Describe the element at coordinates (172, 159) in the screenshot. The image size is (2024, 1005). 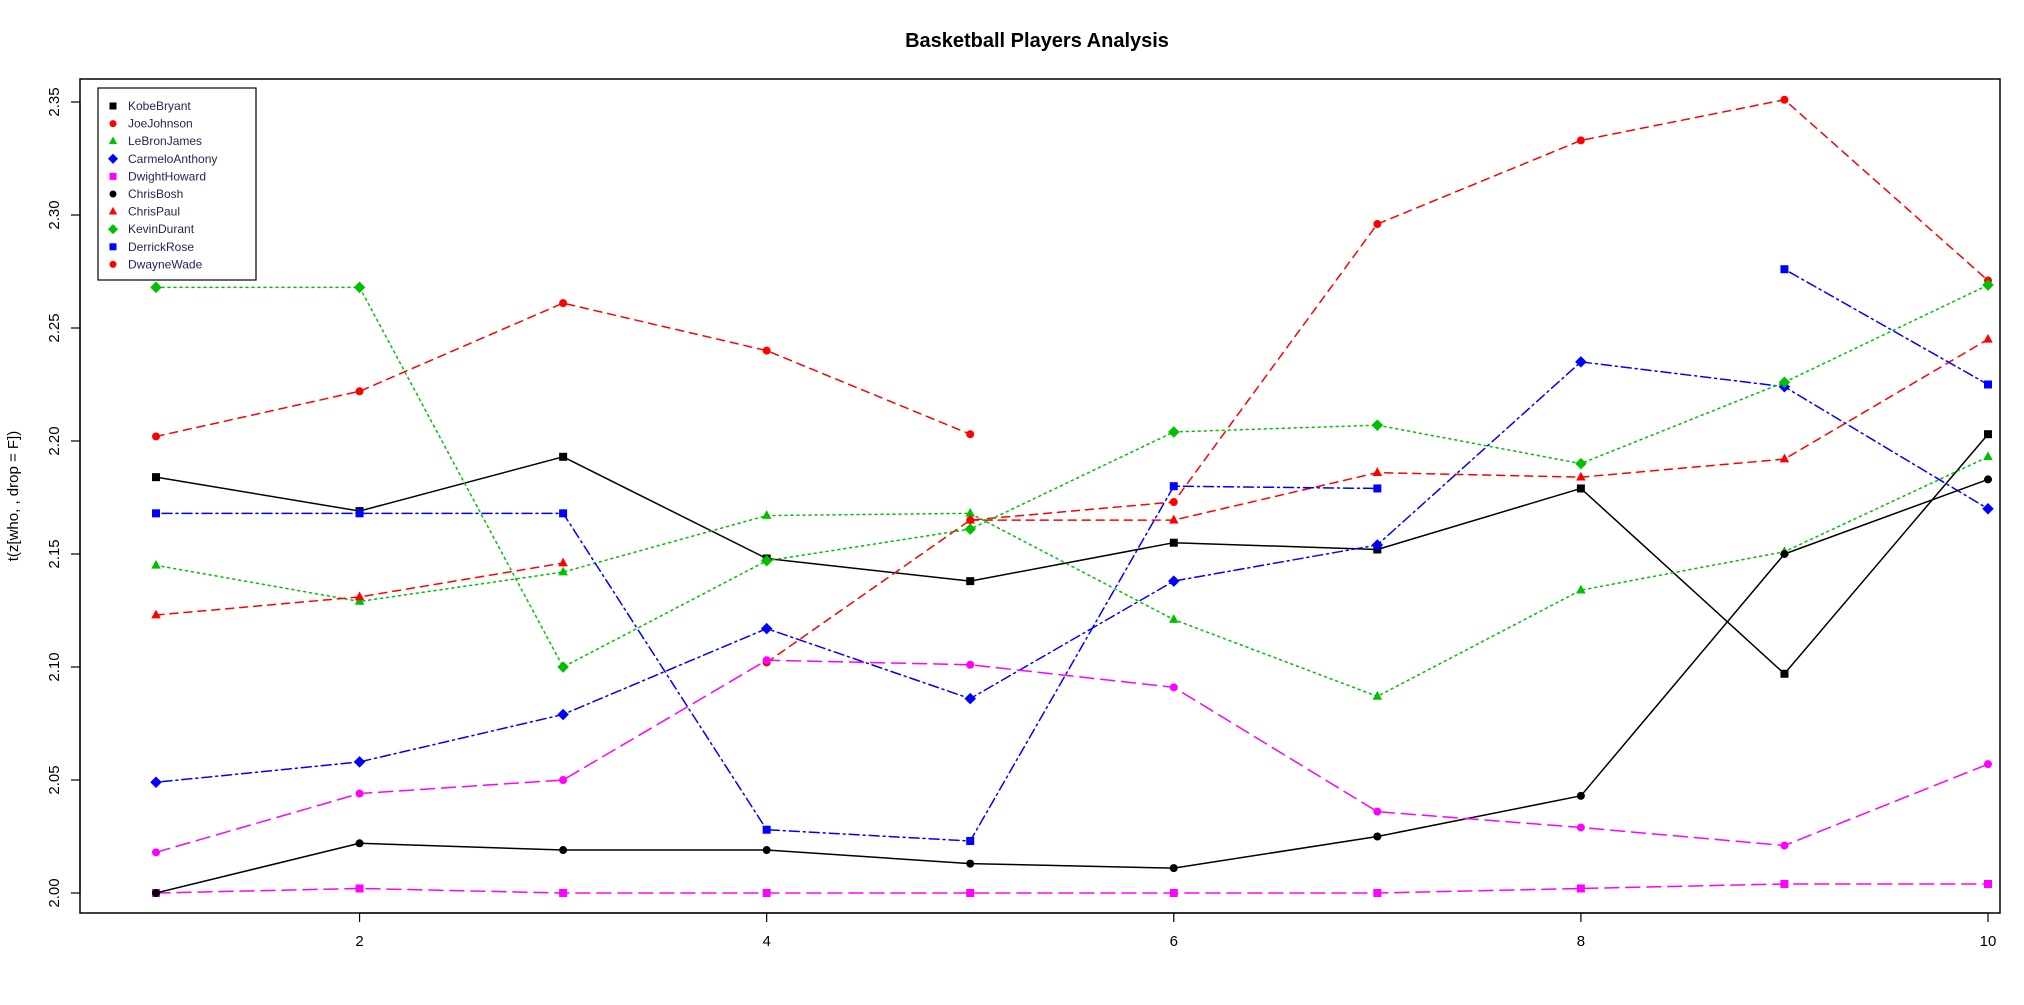
I see `legend-label-4: CarmeloAnthony` at that location.